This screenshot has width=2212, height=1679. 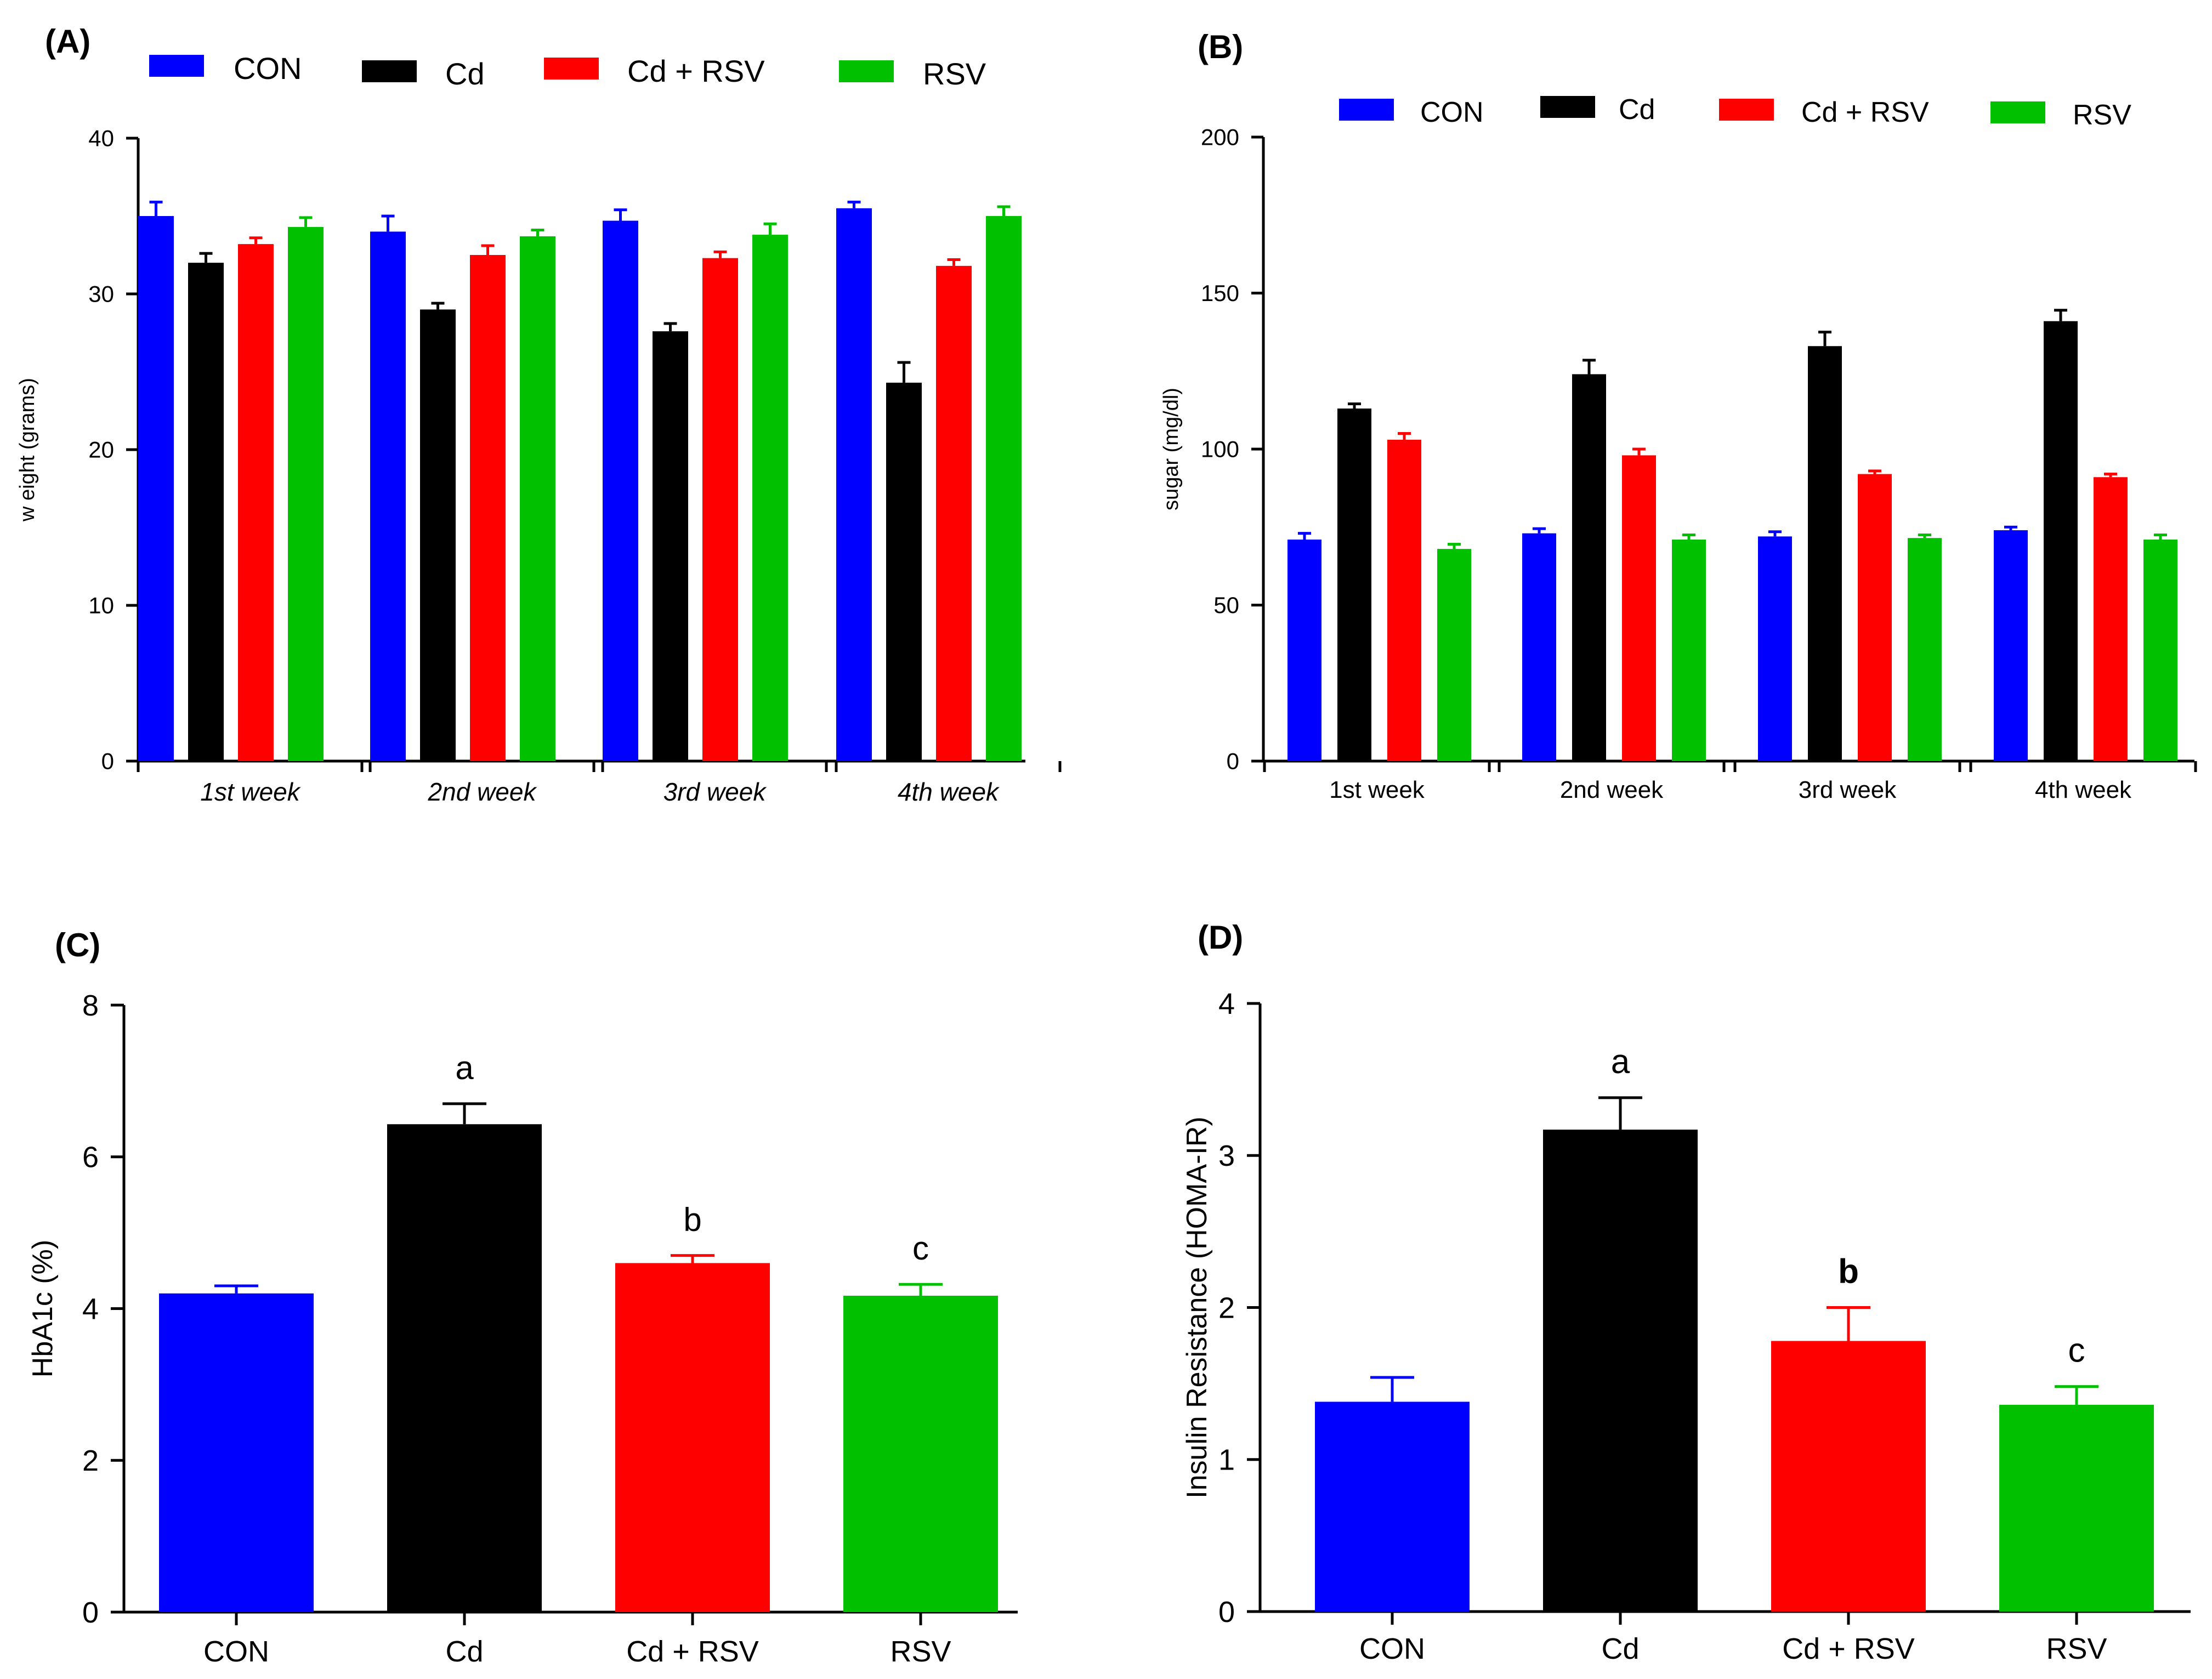 I want to click on y-tick-label: 10, so click(x=101, y=606).